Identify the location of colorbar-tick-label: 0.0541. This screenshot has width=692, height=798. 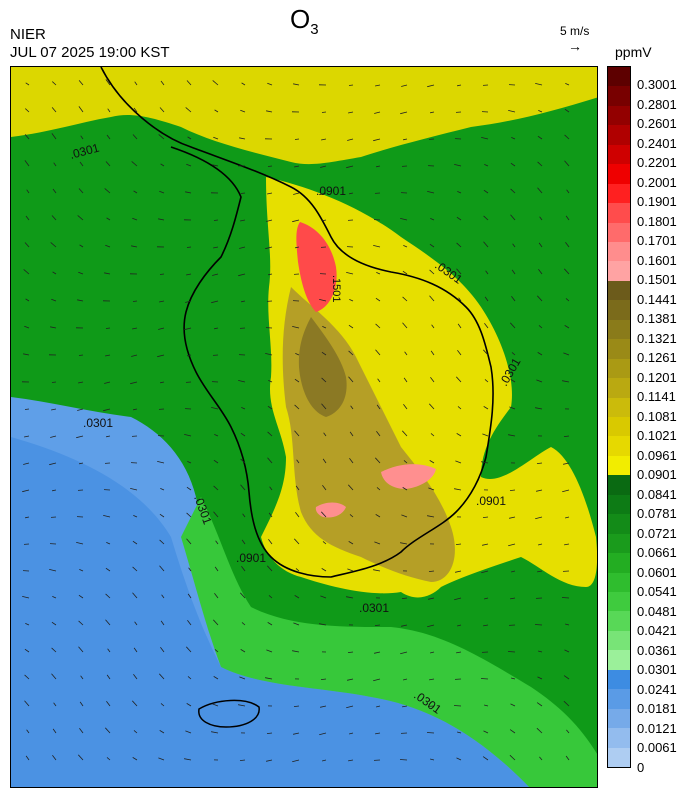
(657, 591).